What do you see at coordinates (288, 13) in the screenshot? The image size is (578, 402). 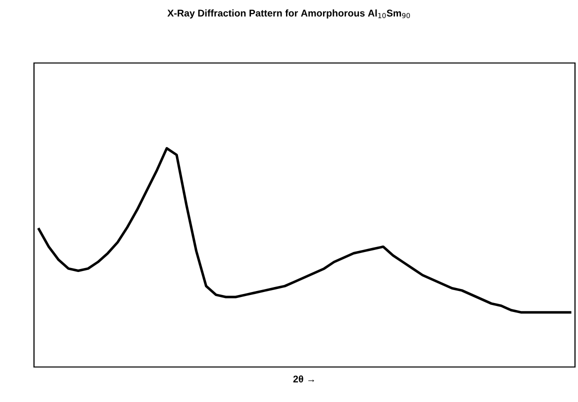 I see `chart-title: X-Ray Diffraction Pattern for Amorphorous Al$_{10}$Sm$_{90}$` at bounding box center [288, 13].